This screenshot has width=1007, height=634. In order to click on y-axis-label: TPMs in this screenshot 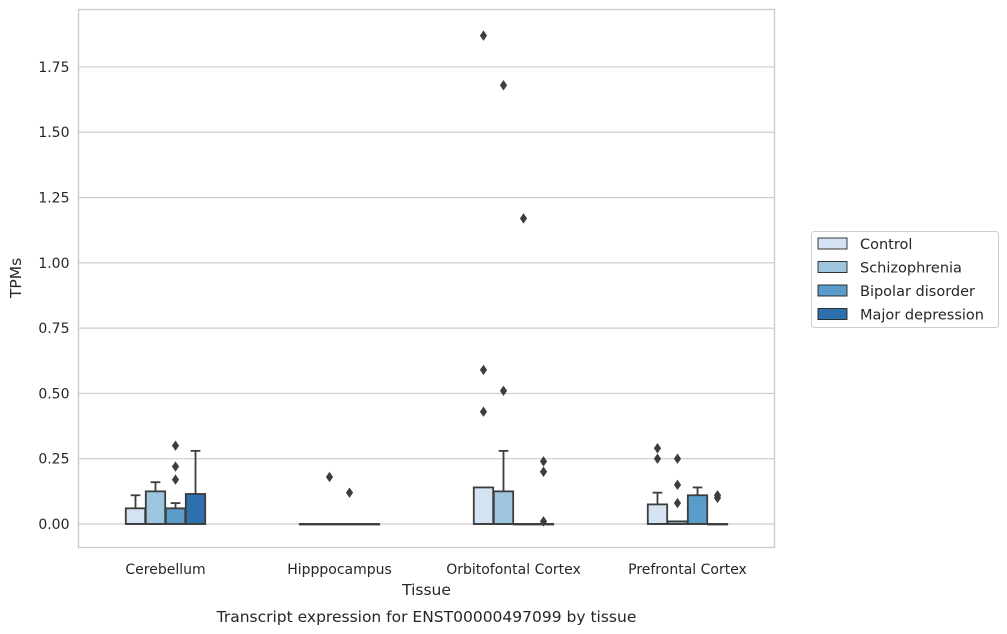, I will do `click(16, 278)`.